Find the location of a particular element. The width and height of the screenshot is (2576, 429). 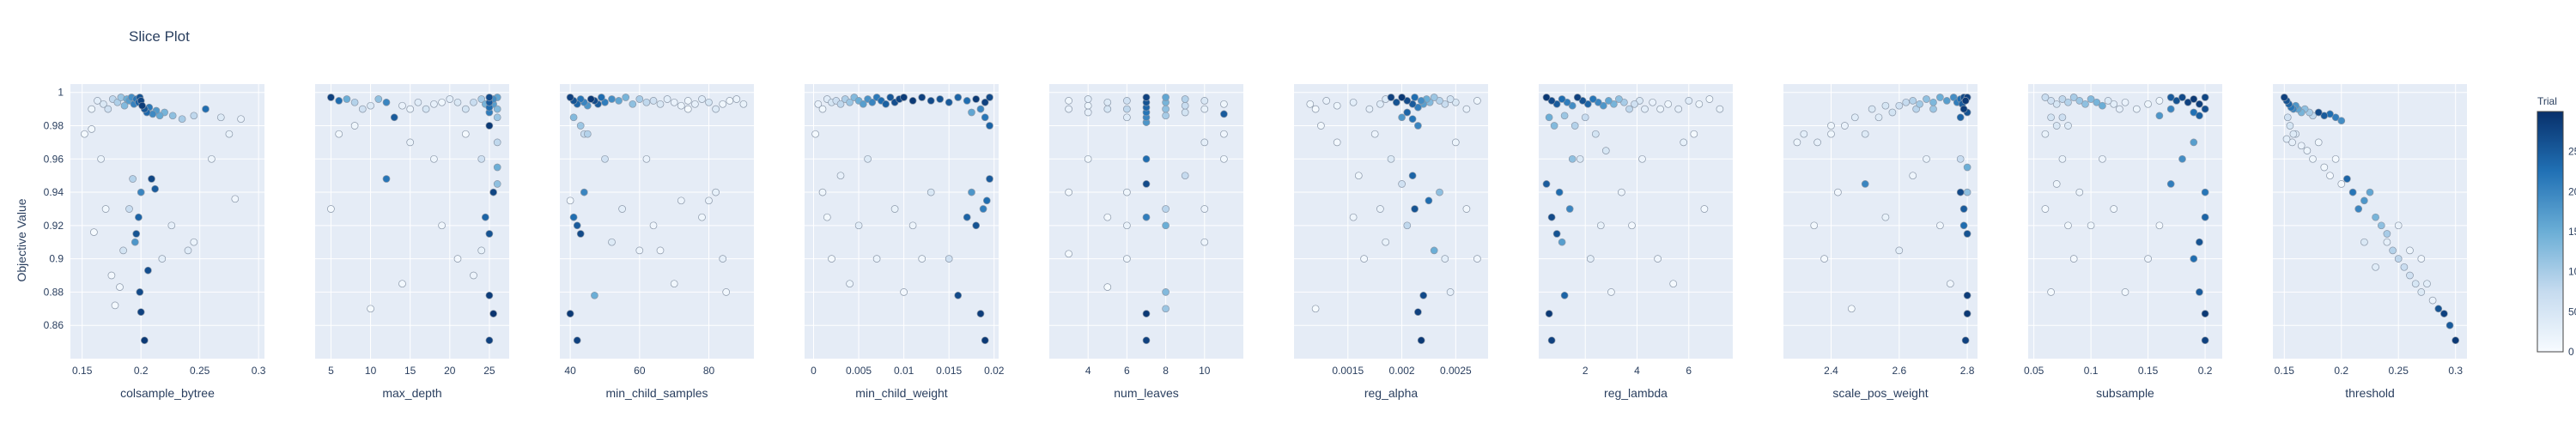

x-axis-label: colsample_bytree is located at coordinates (167, 393).